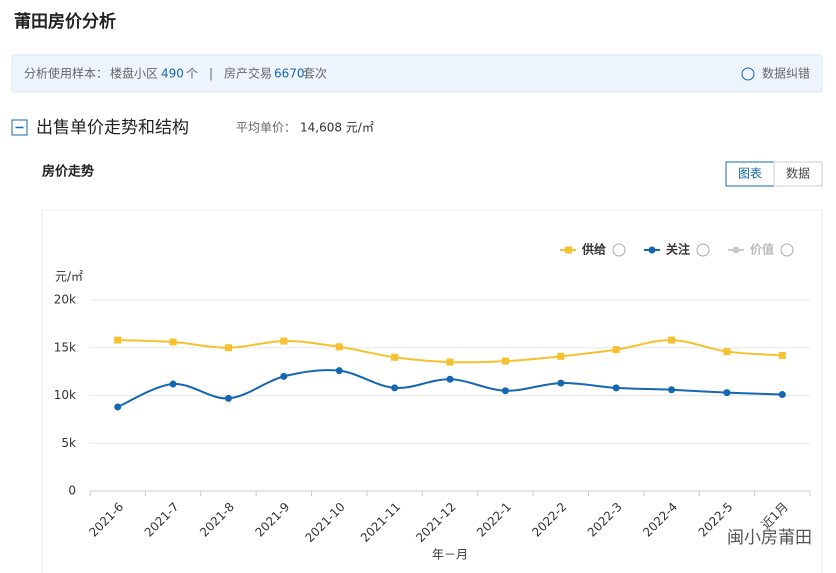  Describe the element at coordinates (112, 128) in the screenshot. I see `section-title: 出售单价走势和结构` at that location.